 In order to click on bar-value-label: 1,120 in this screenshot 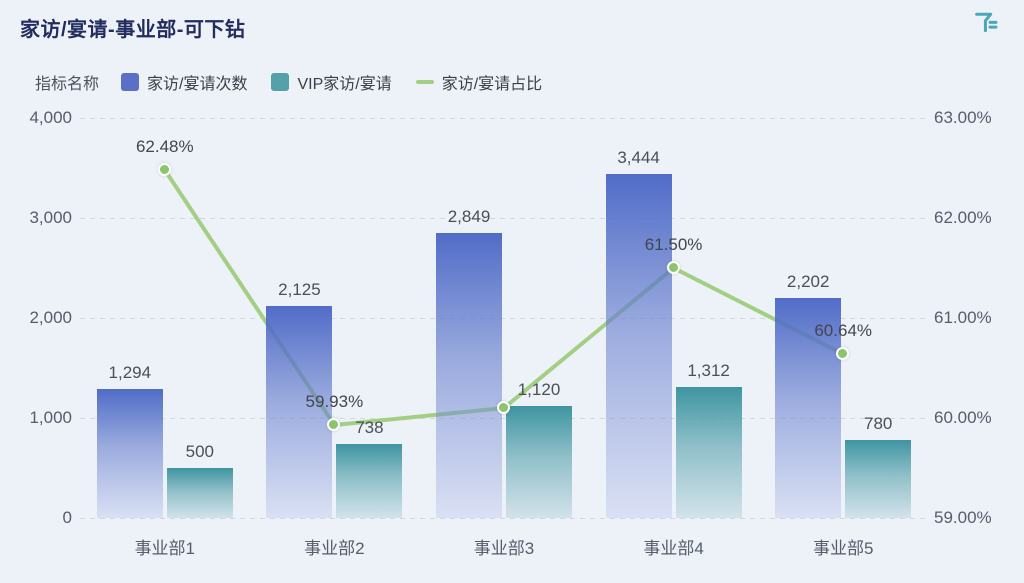, I will do `click(539, 389)`.